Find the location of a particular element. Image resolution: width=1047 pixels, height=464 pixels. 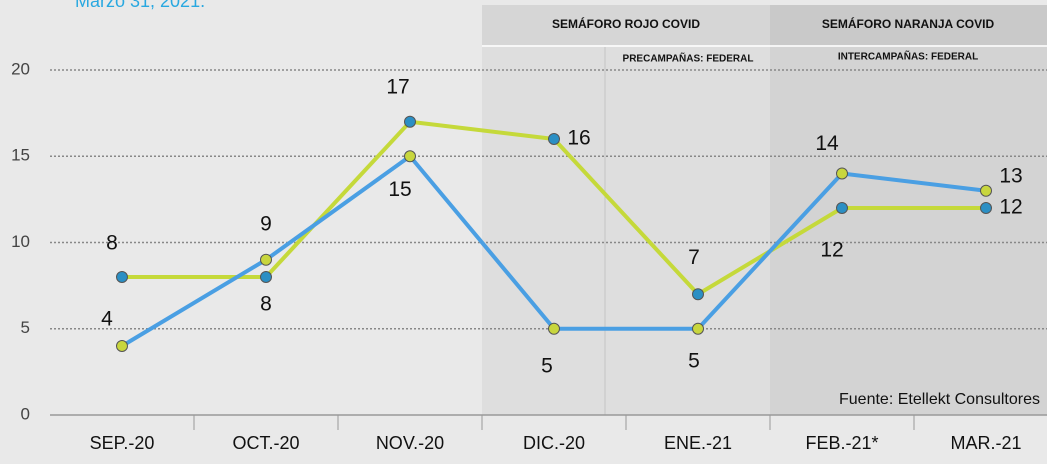

x-tick-label: MAR.-21 is located at coordinates (985, 443).